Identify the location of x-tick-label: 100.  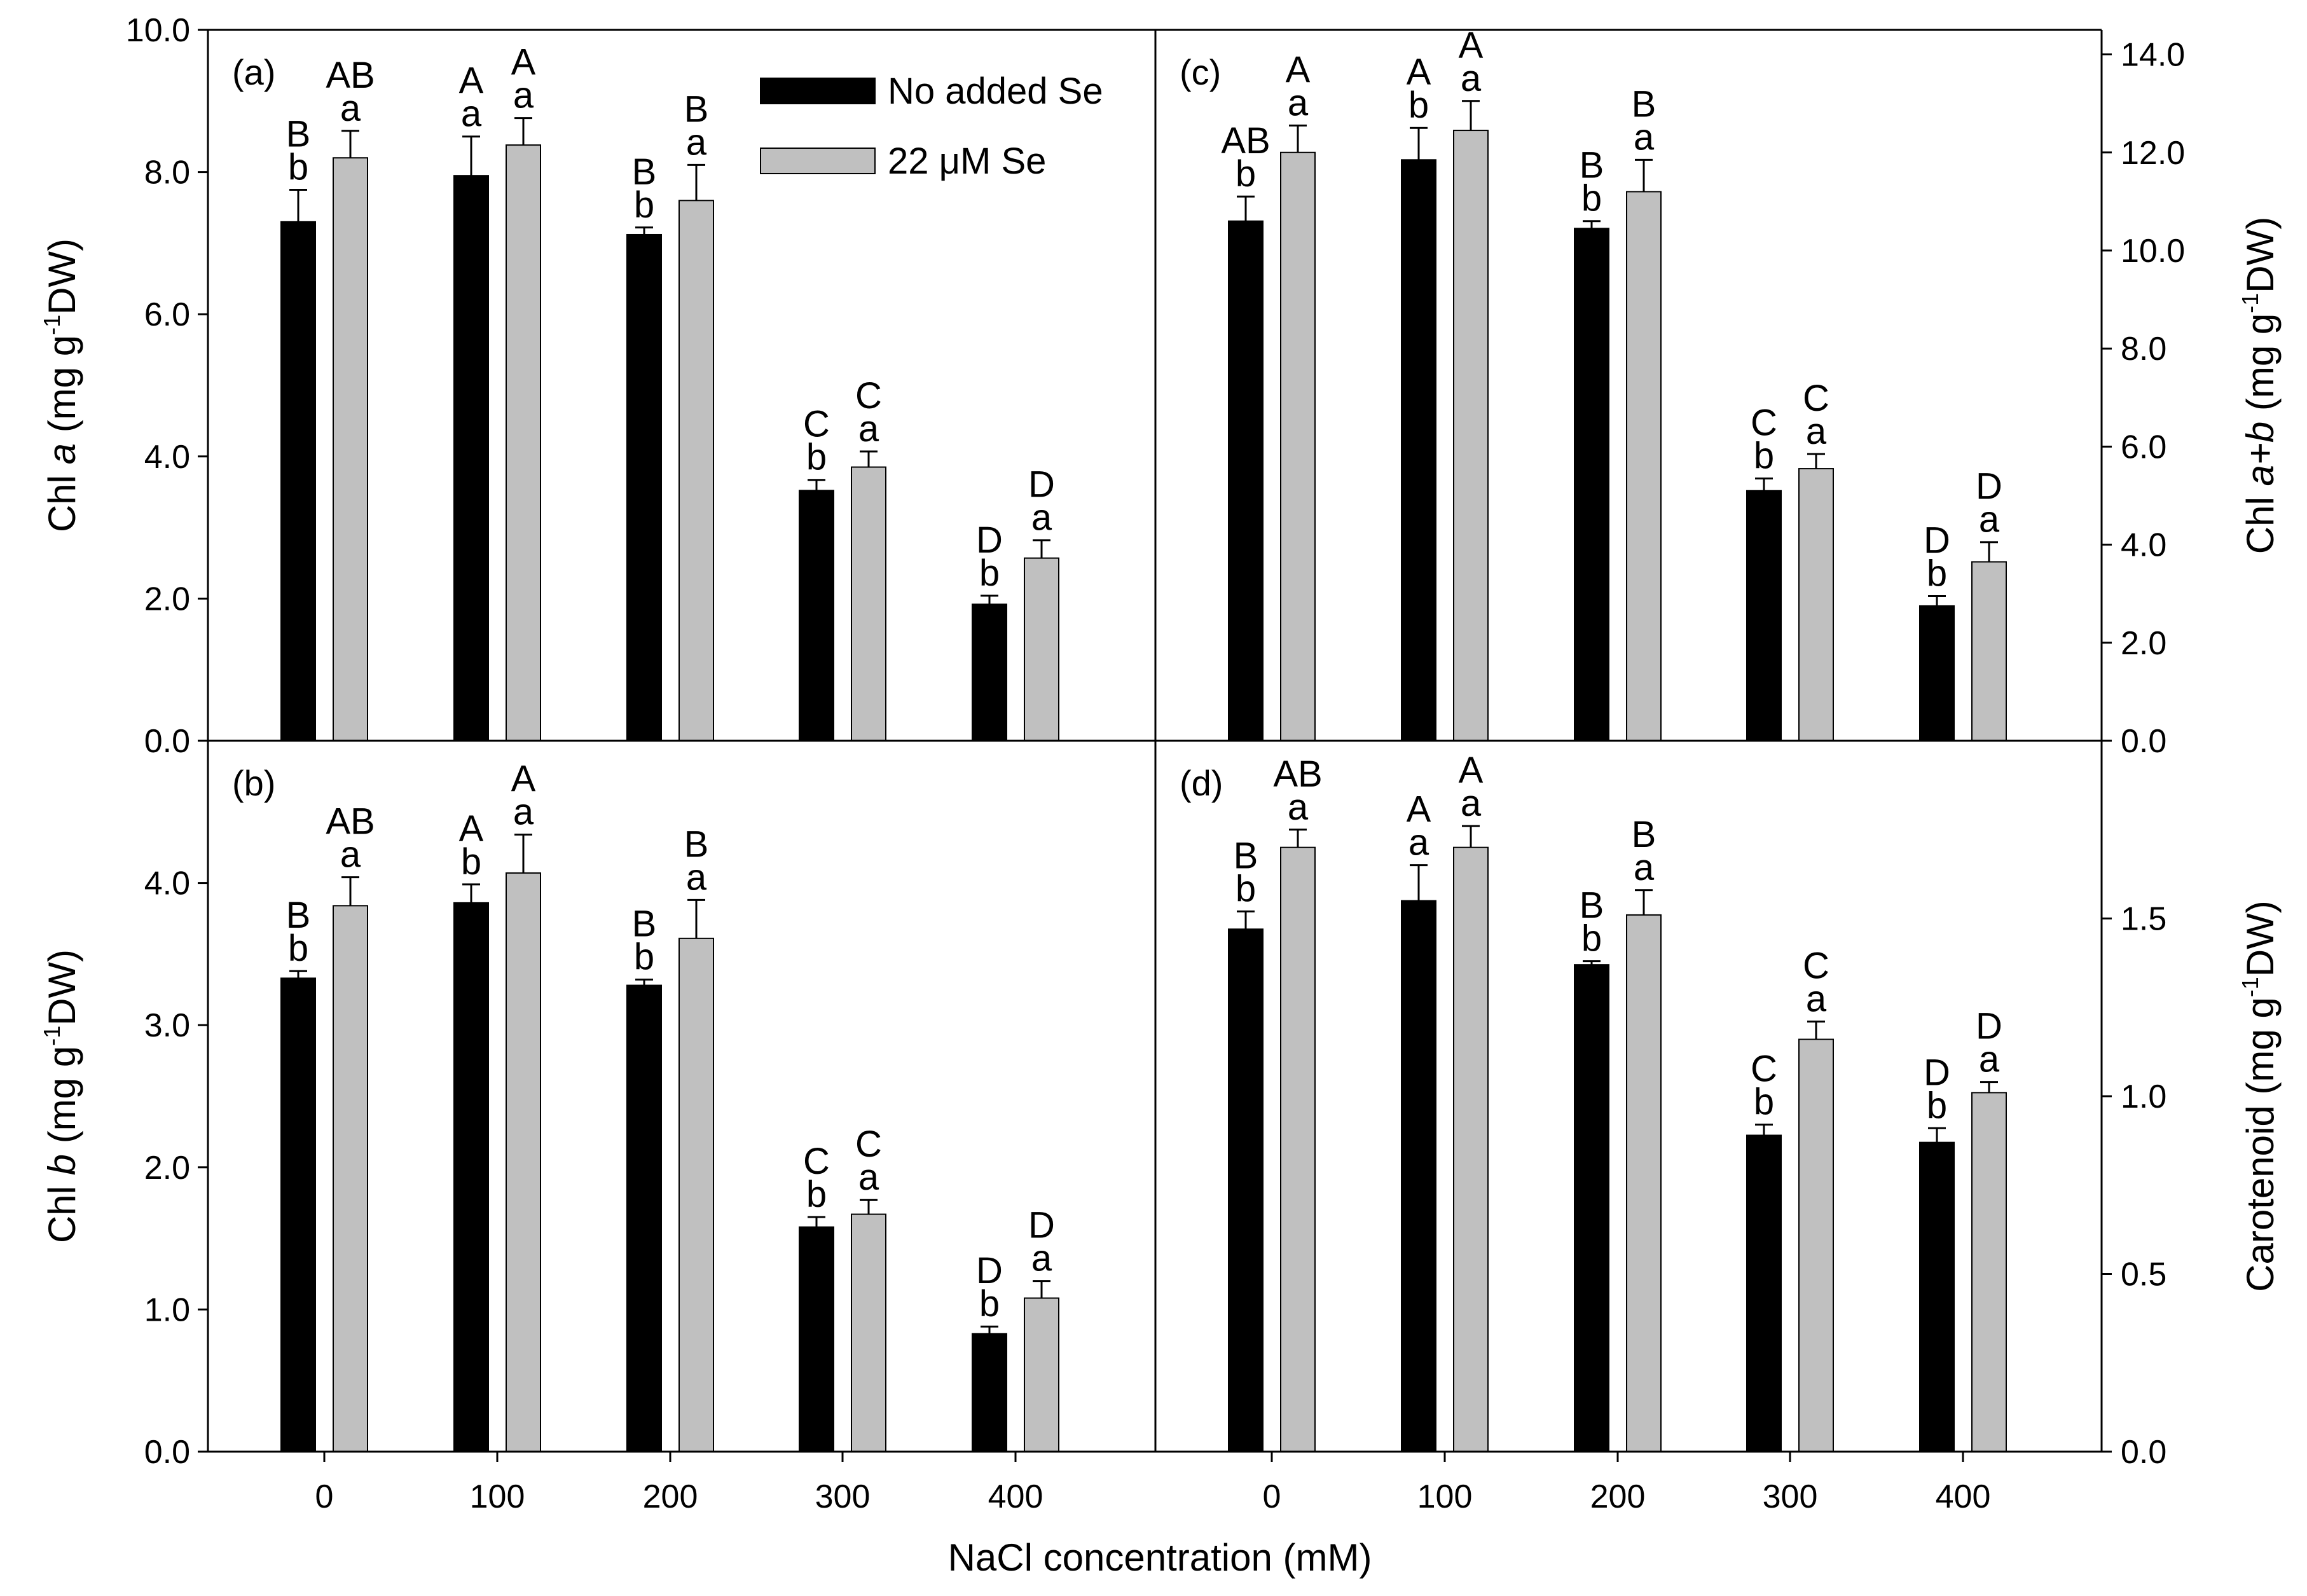
(497, 1496).